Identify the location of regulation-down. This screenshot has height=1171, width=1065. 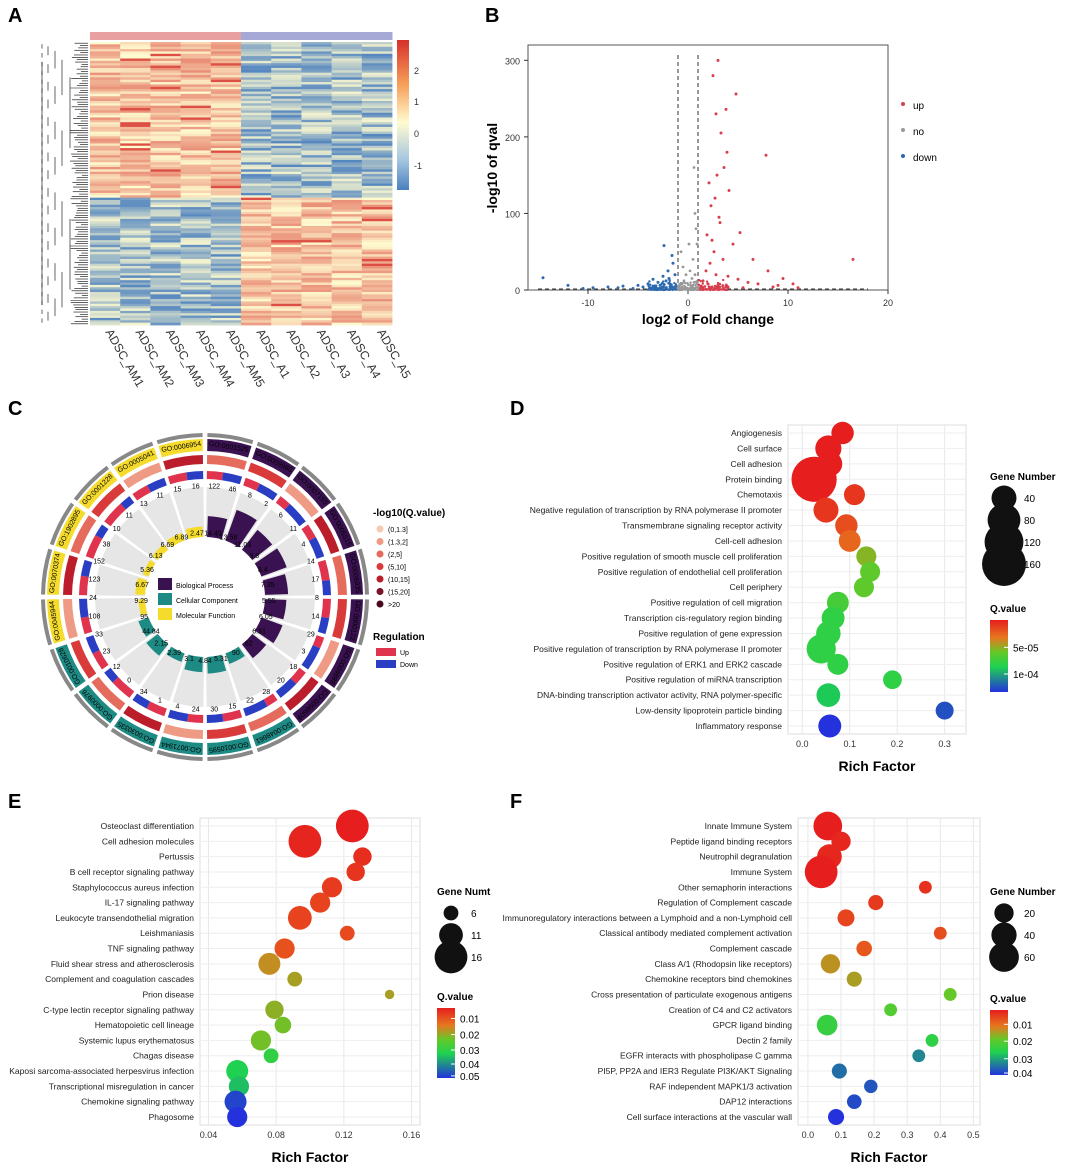
(178, 715).